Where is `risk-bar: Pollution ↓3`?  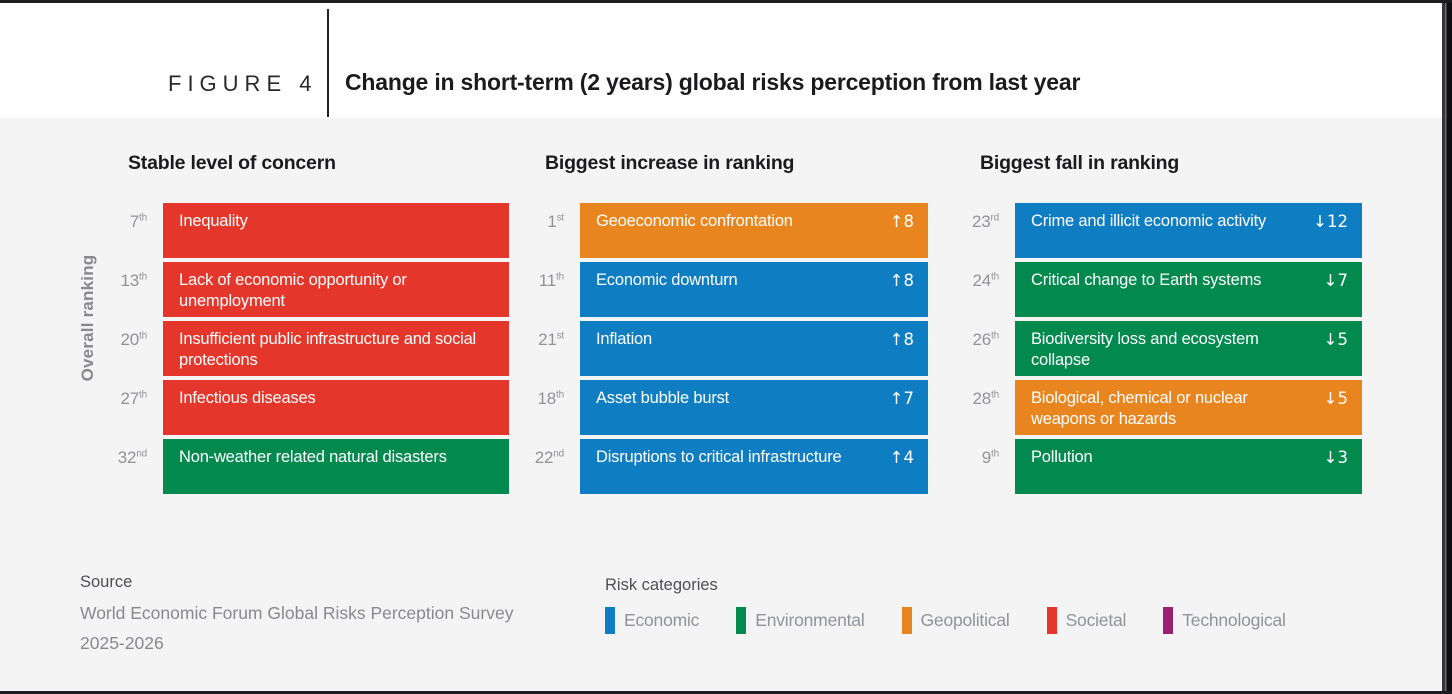
risk-bar: Pollution ↓3 is located at coordinates (1188, 466).